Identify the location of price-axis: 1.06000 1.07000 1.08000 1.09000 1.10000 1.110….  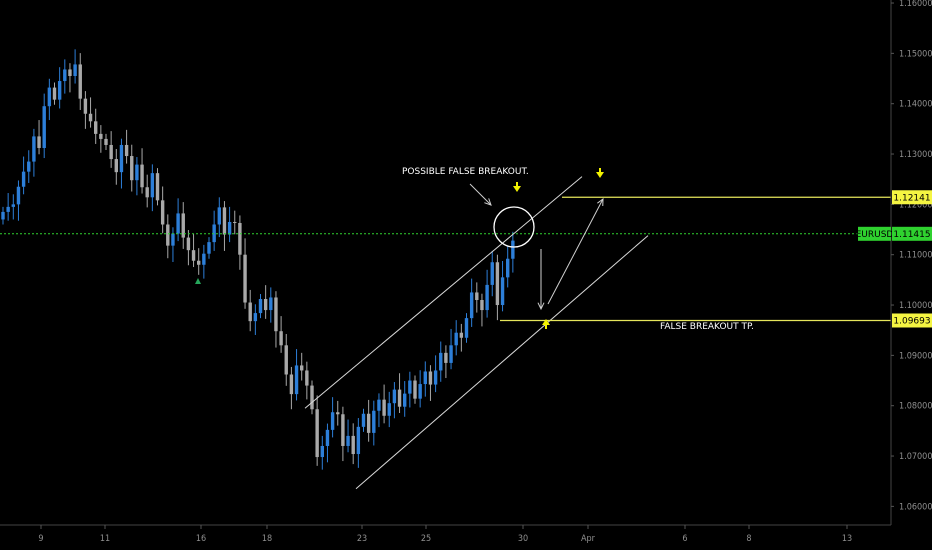
(911, 256).